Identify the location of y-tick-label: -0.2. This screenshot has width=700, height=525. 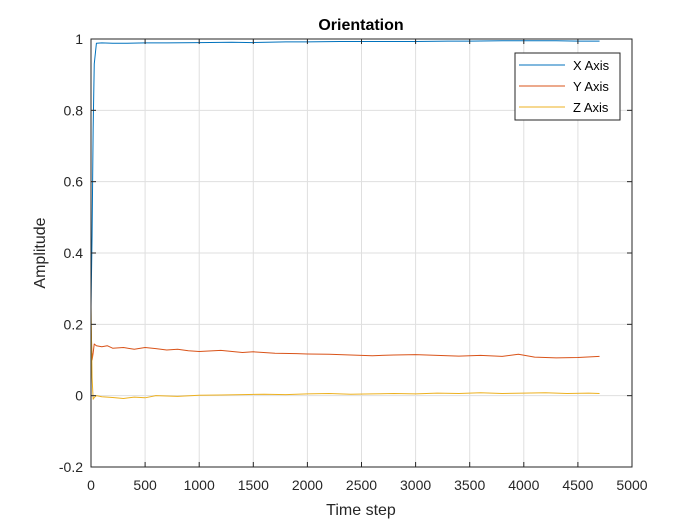
(71, 467).